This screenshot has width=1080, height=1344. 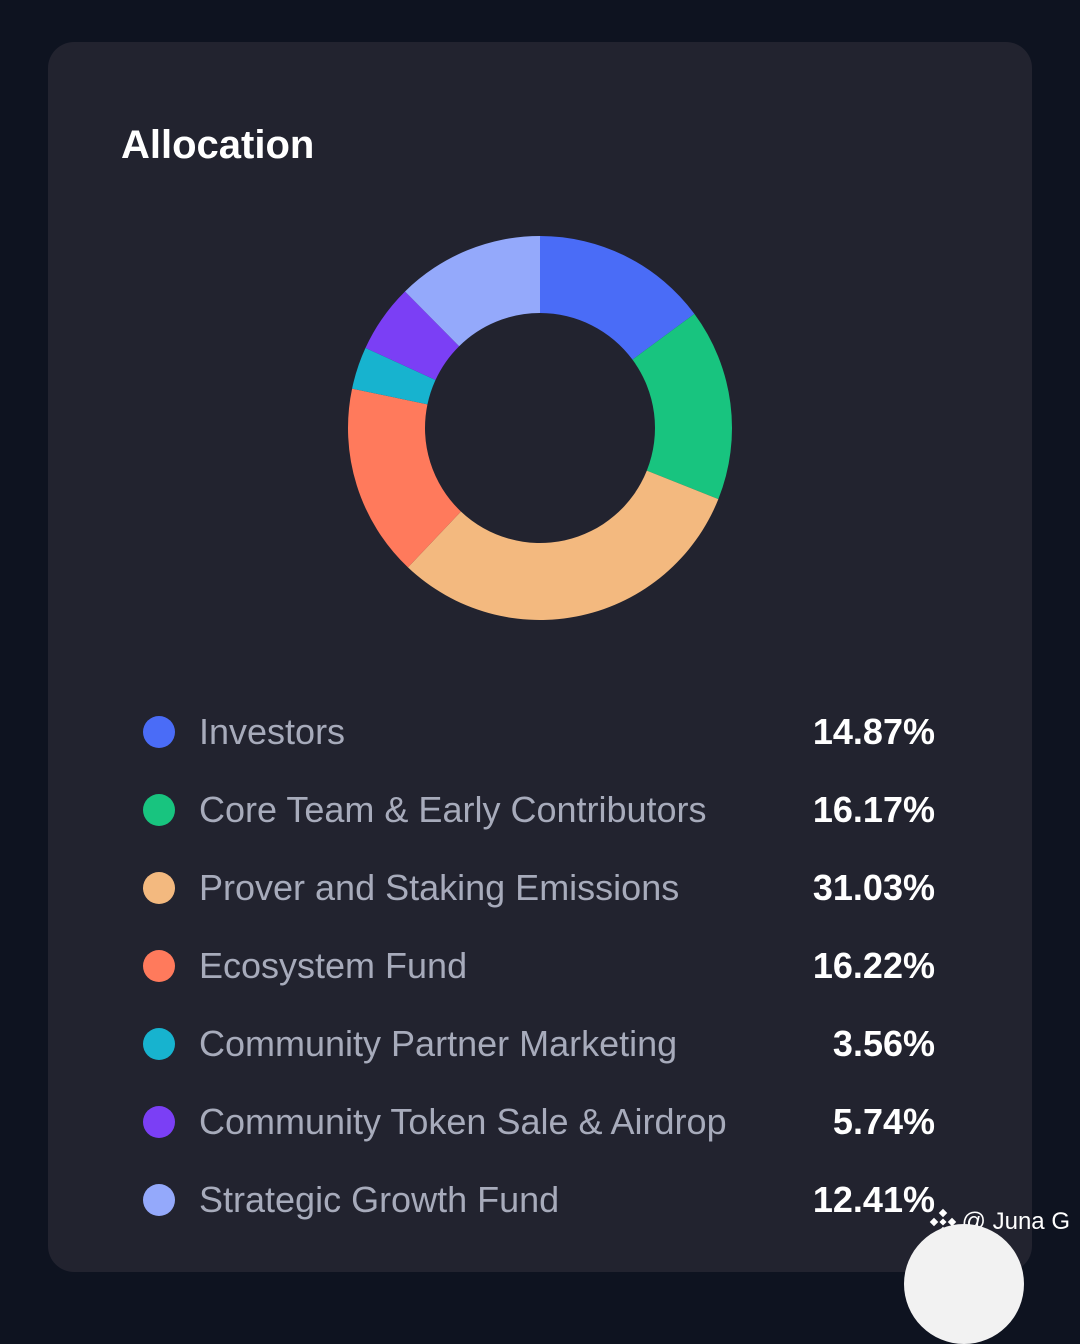 What do you see at coordinates (873, 1199) in the screenshot?
I see `legend-value: 12.41%` at bounding box center [873, 1199].